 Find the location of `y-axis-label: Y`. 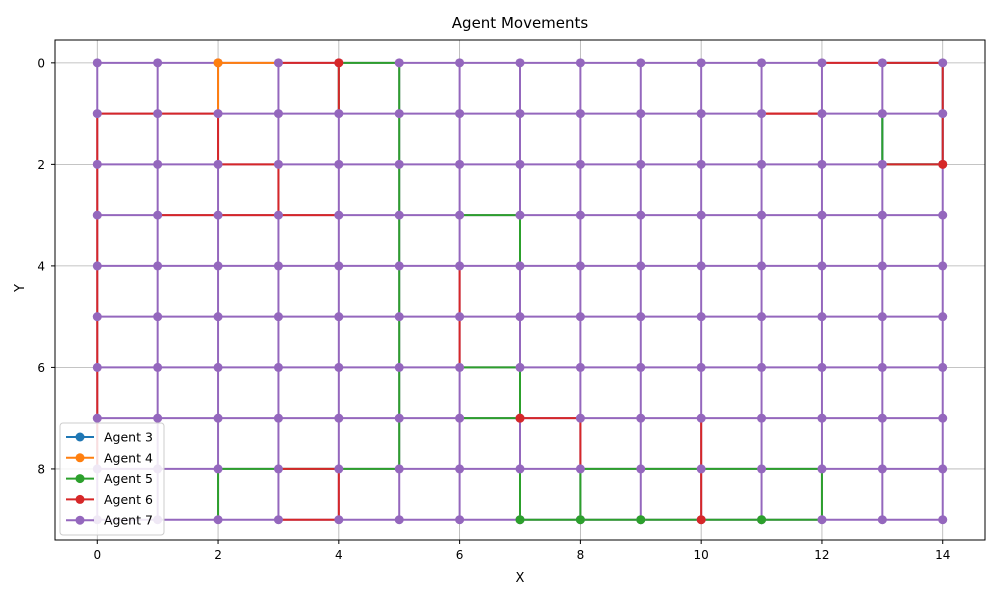

y-axis-label: Y is located at coordinates (20, 288).